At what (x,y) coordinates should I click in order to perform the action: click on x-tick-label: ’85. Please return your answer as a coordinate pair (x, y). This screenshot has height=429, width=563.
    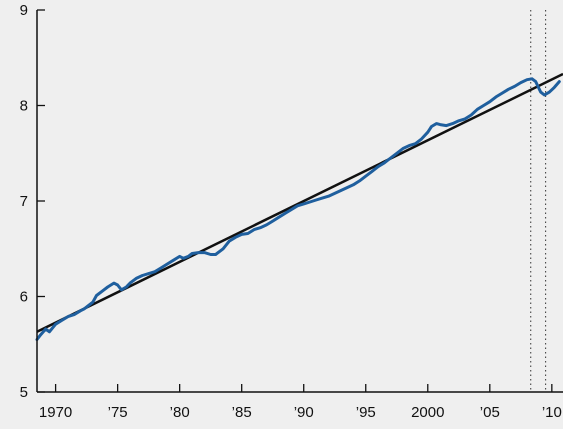
    Looking at the image, I should click on (242, 412).